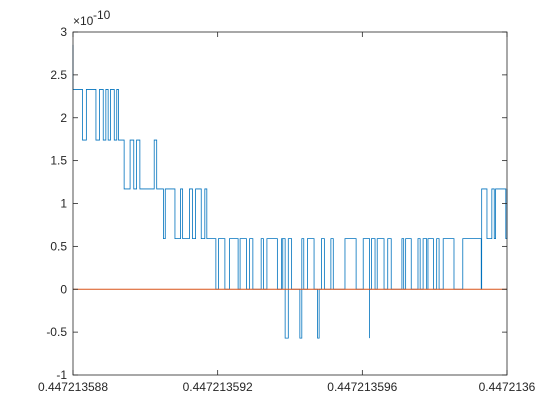 This screenshot has height=420, width=560. What do you see at coordinates (58, 246) in the screenshot?
I see `y-tick-label: 0.5` at bounding box center [58, 246].